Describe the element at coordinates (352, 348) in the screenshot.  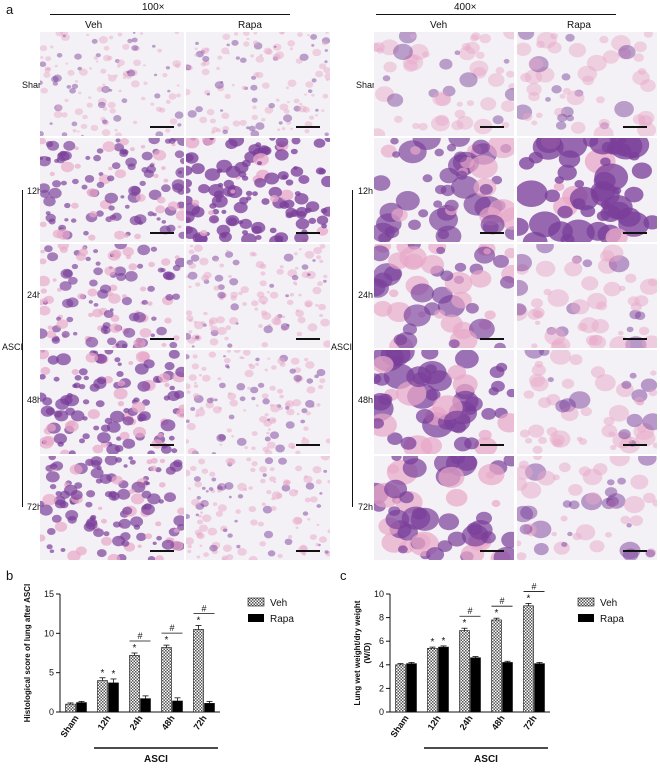
I see `group-bracket-right` at that location.